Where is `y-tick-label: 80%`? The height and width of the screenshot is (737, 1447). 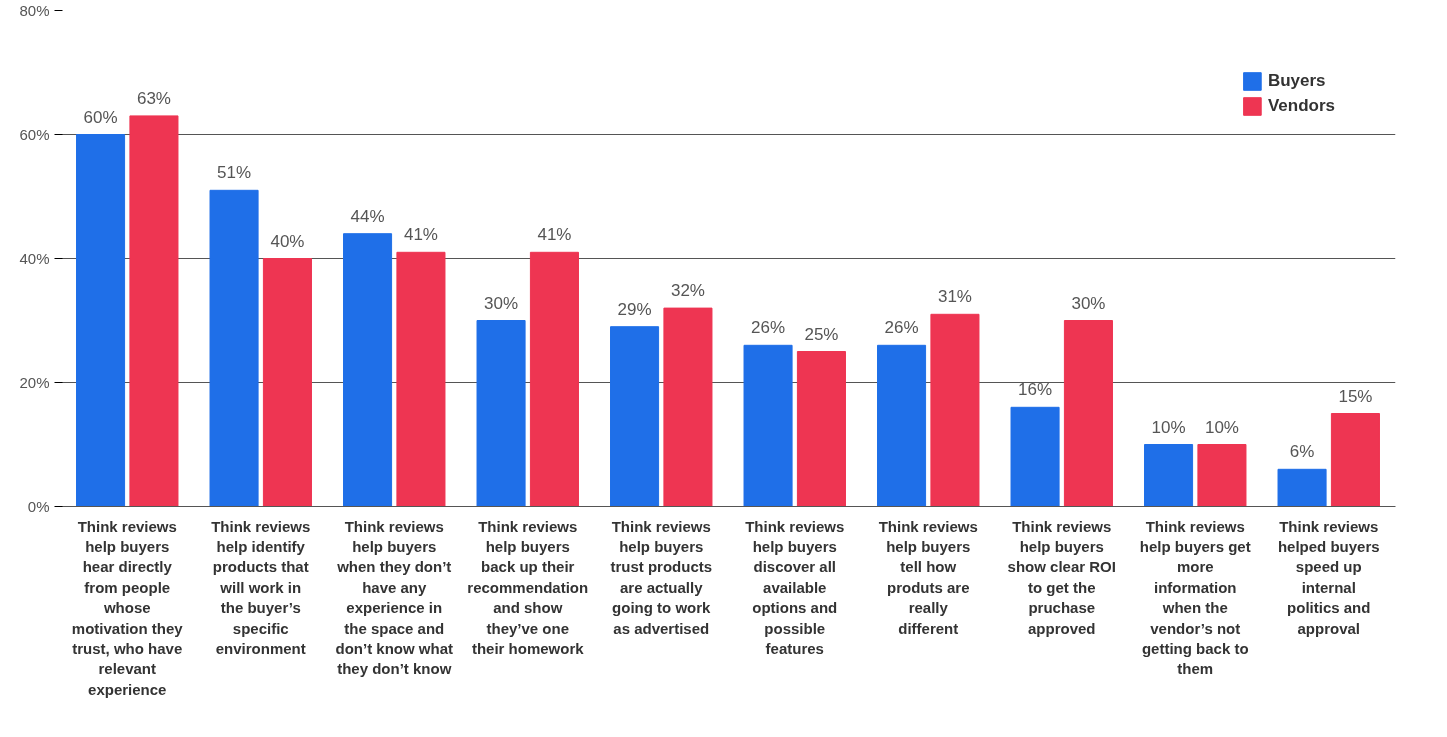 y-tick-label: 80% is located at coordinates (34, 10).